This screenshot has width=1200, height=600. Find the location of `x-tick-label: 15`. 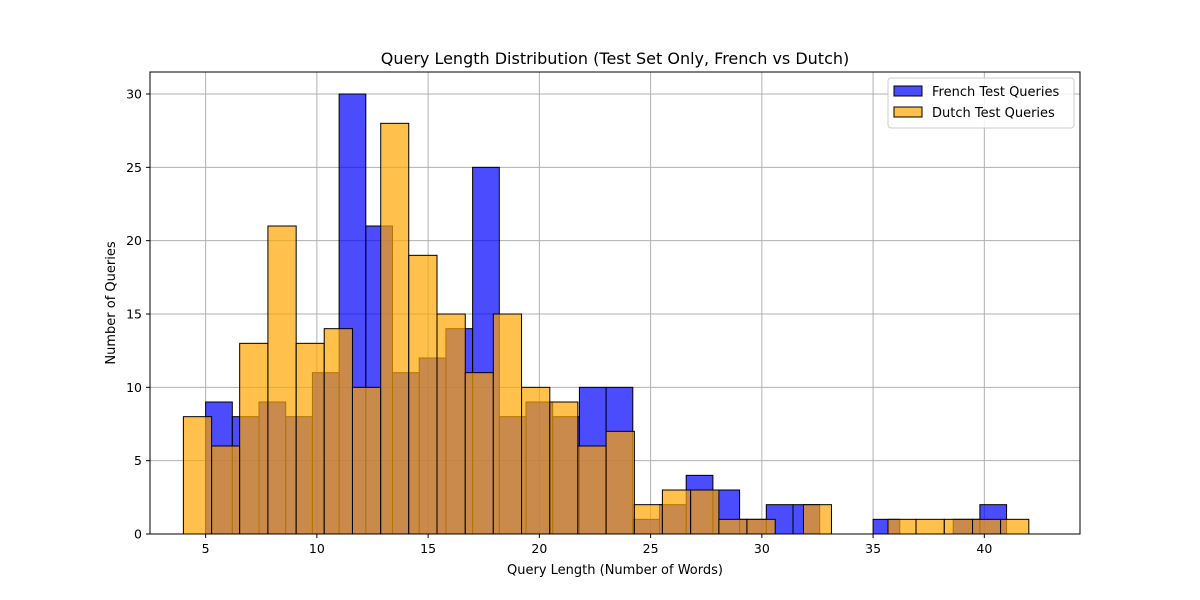

x-tick-label: 15 is located at coordinates (428, 548).